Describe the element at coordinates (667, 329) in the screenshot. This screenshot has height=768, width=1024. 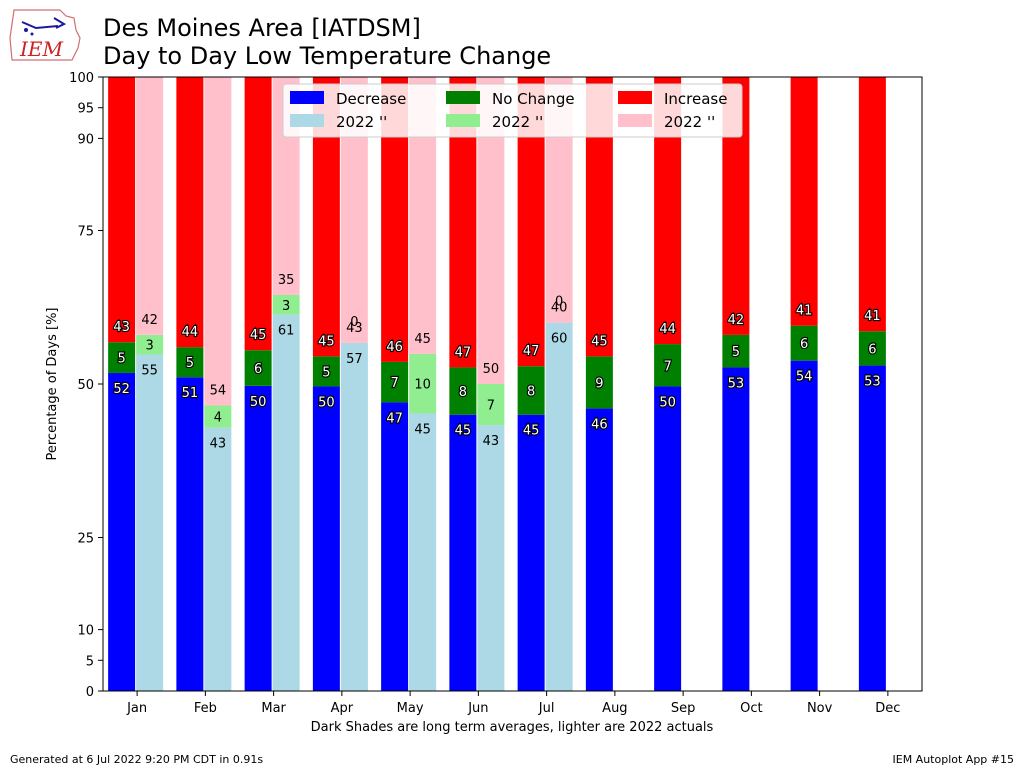
I see `longterm-increase-label-8: 44` at that location.